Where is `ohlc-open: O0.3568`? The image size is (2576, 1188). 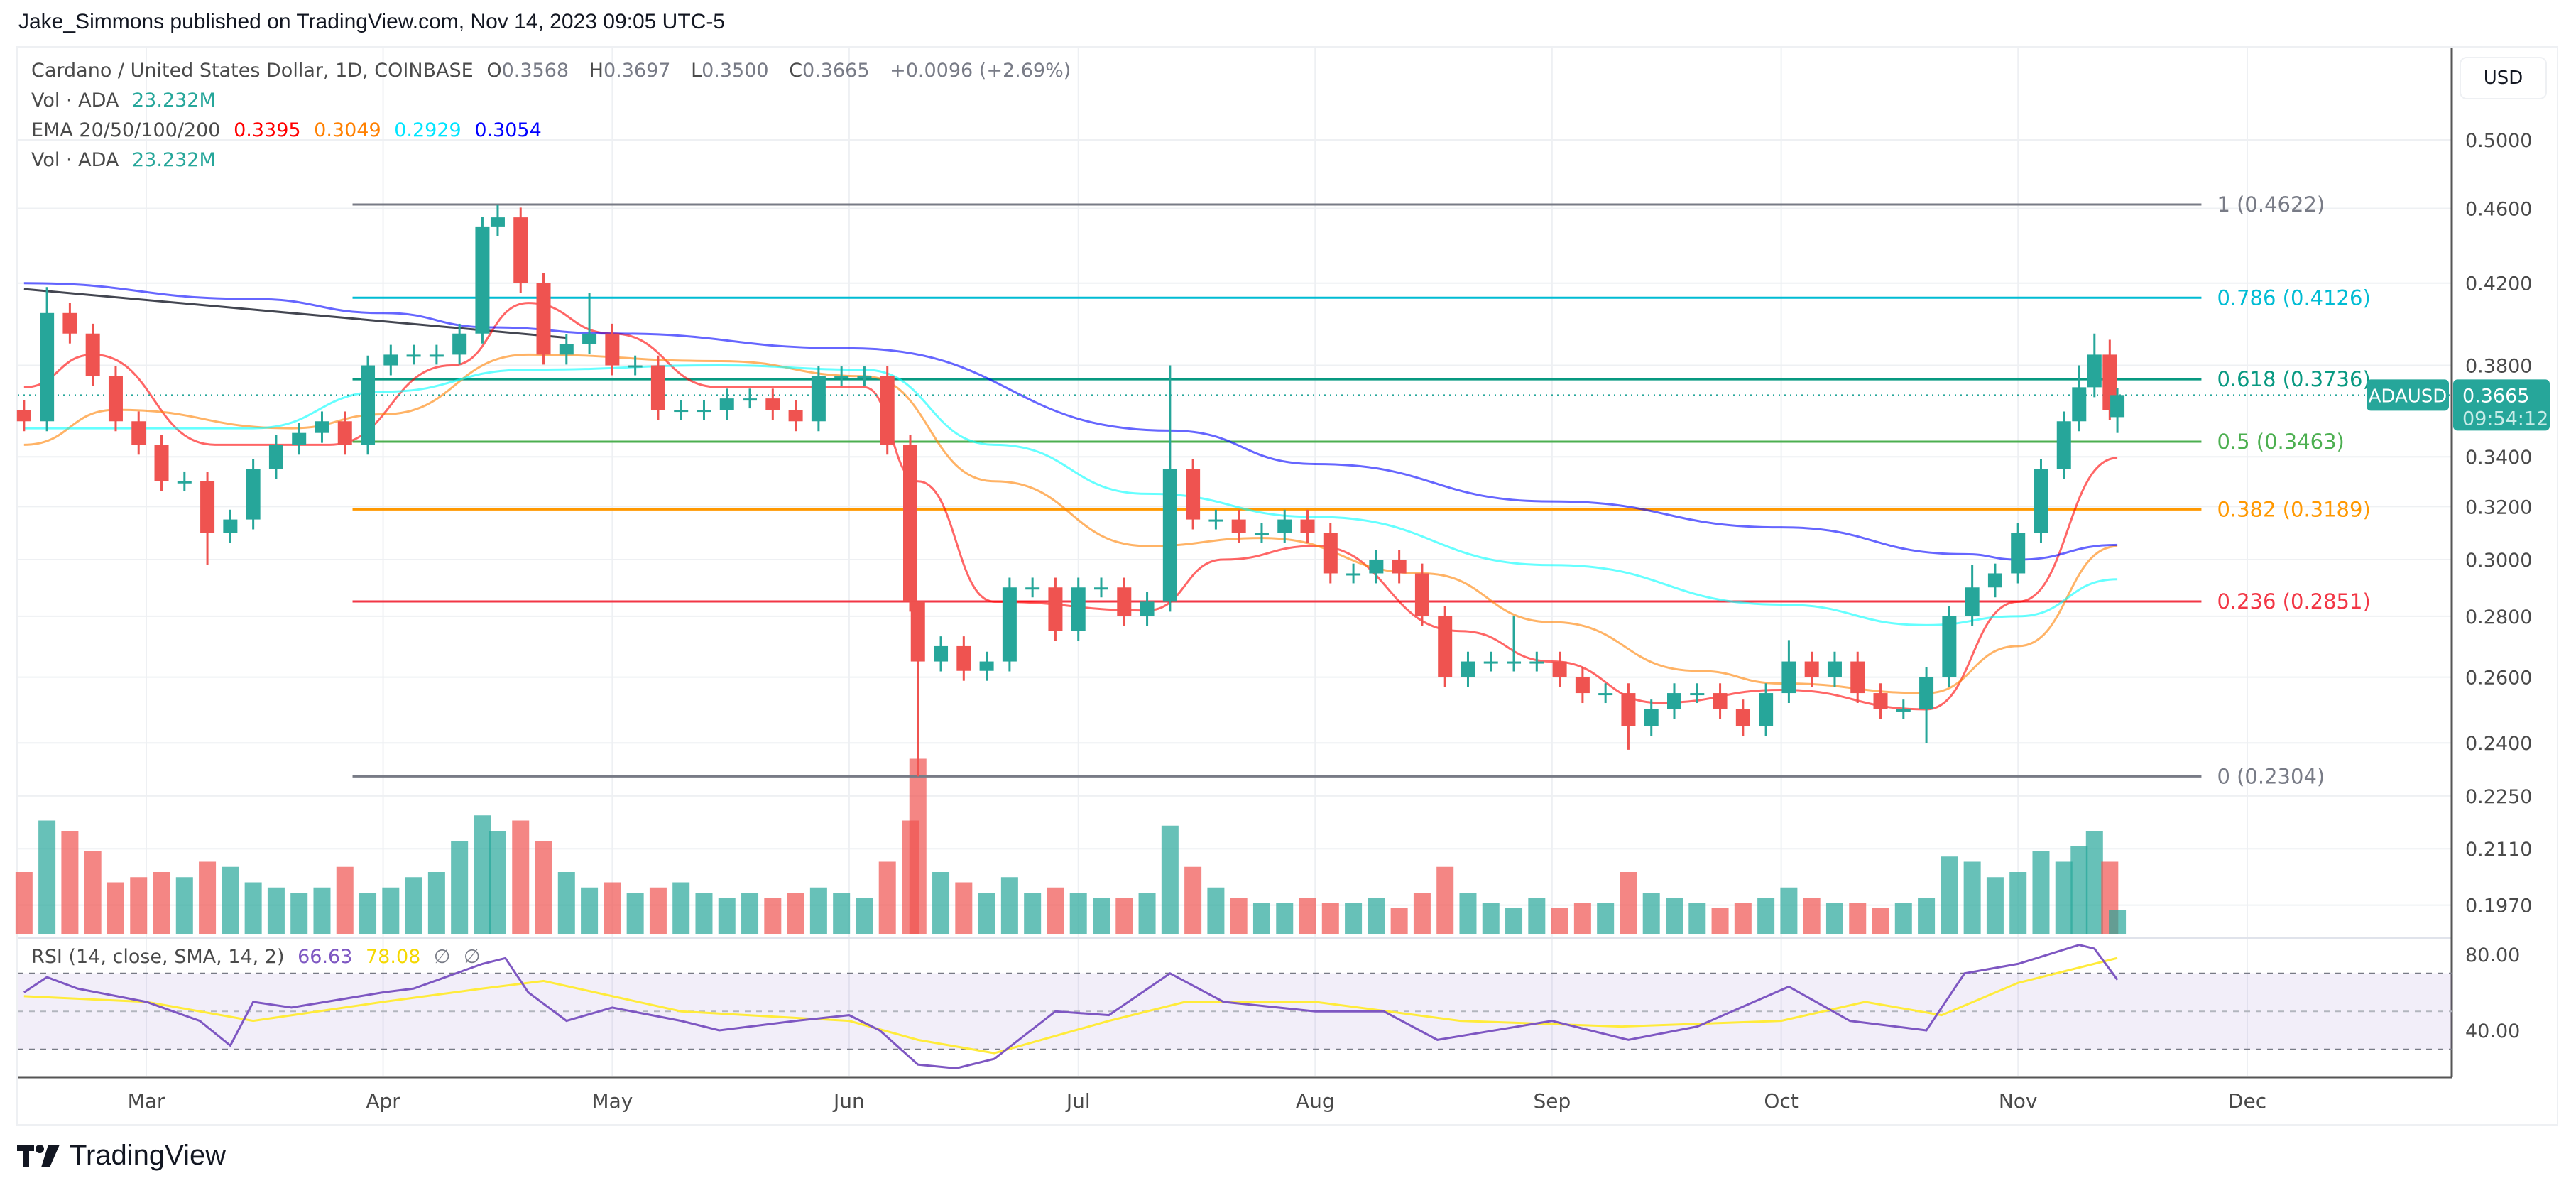
ohlc-open: O0.3568 is located at coordinates (527, 71).